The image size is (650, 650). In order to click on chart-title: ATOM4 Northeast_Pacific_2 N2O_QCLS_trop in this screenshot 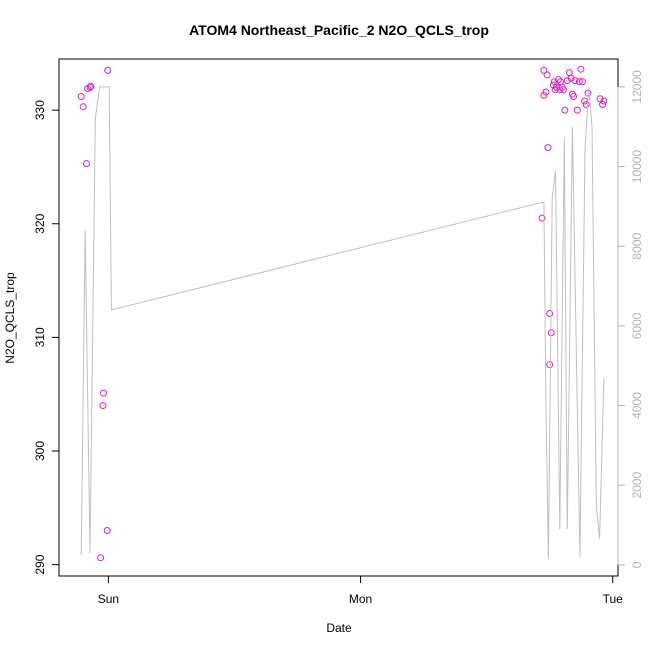, I will do `click(339, 30)`.